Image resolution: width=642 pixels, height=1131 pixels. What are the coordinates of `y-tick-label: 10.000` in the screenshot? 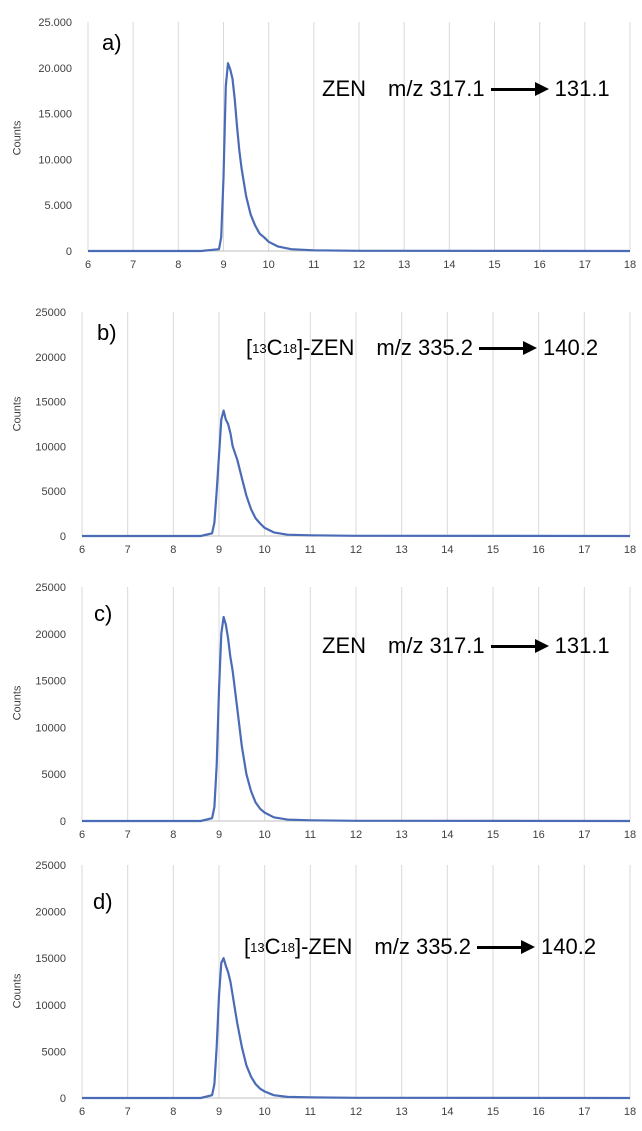 It's located at (55, 160).